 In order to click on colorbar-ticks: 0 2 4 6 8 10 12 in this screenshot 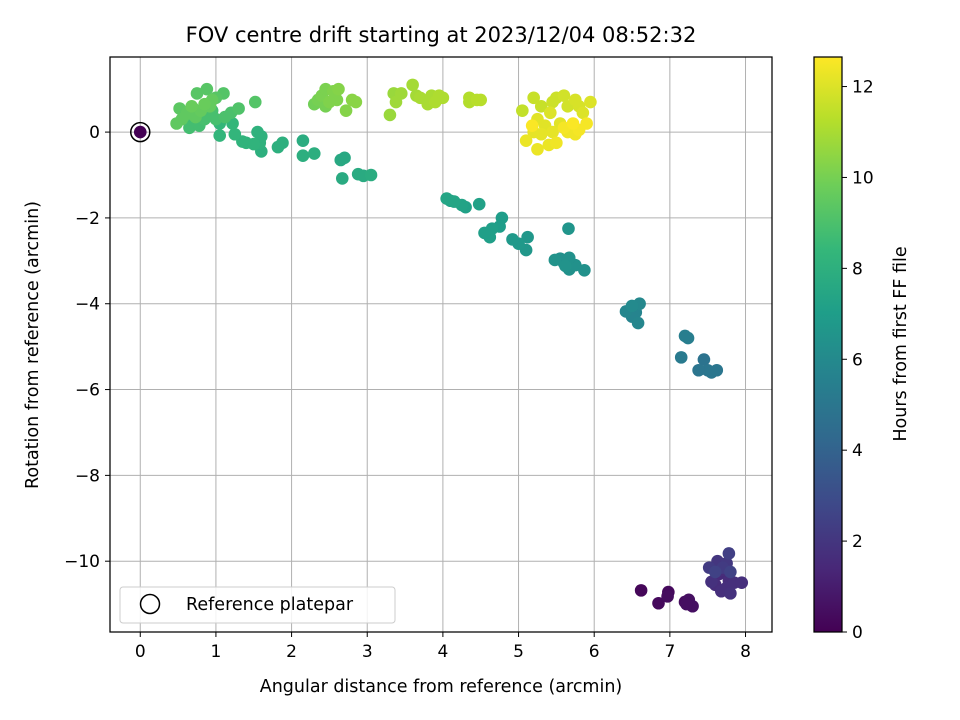, I will do `click(858, 360)`.